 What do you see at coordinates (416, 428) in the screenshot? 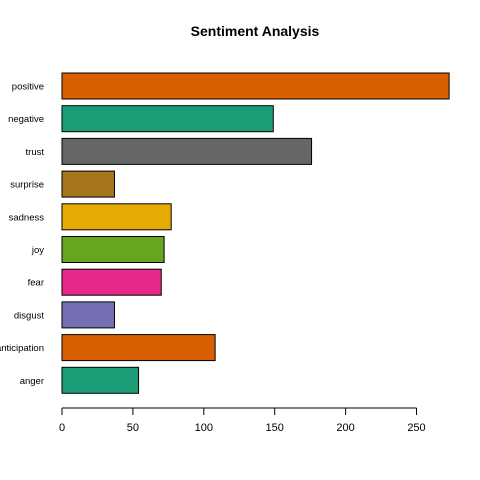
I see `x-tick-label-250: 250` at bounding box center [416, 428].